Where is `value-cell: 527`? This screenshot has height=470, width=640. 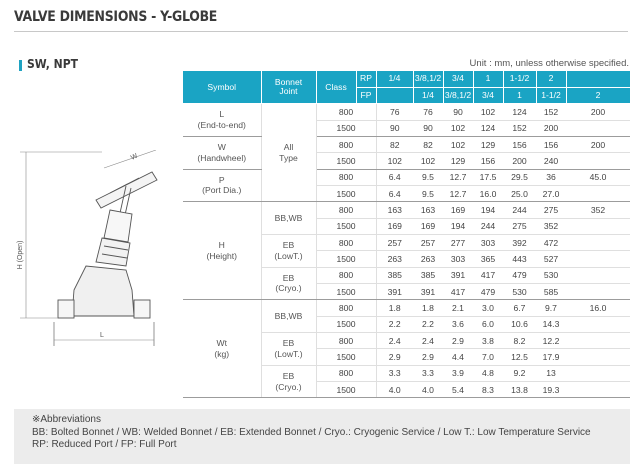
value-cell: 527 is located at coordinates (551, 259).